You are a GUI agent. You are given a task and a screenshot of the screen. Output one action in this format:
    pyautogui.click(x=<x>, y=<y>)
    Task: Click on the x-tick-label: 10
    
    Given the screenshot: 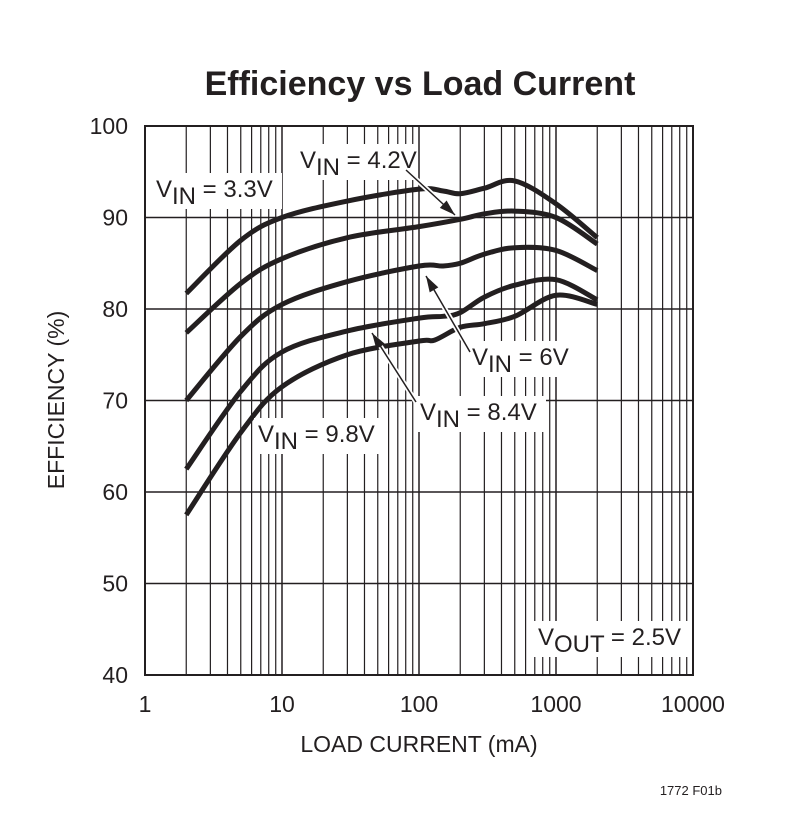 What is the action you would take?
    pyautogui.click(x=282, y=704)
    